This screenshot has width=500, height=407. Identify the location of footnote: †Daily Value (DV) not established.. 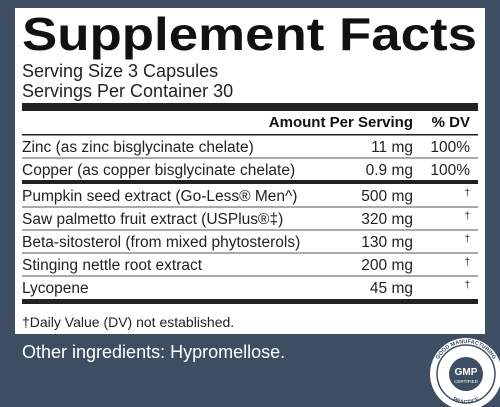
(128, 322).